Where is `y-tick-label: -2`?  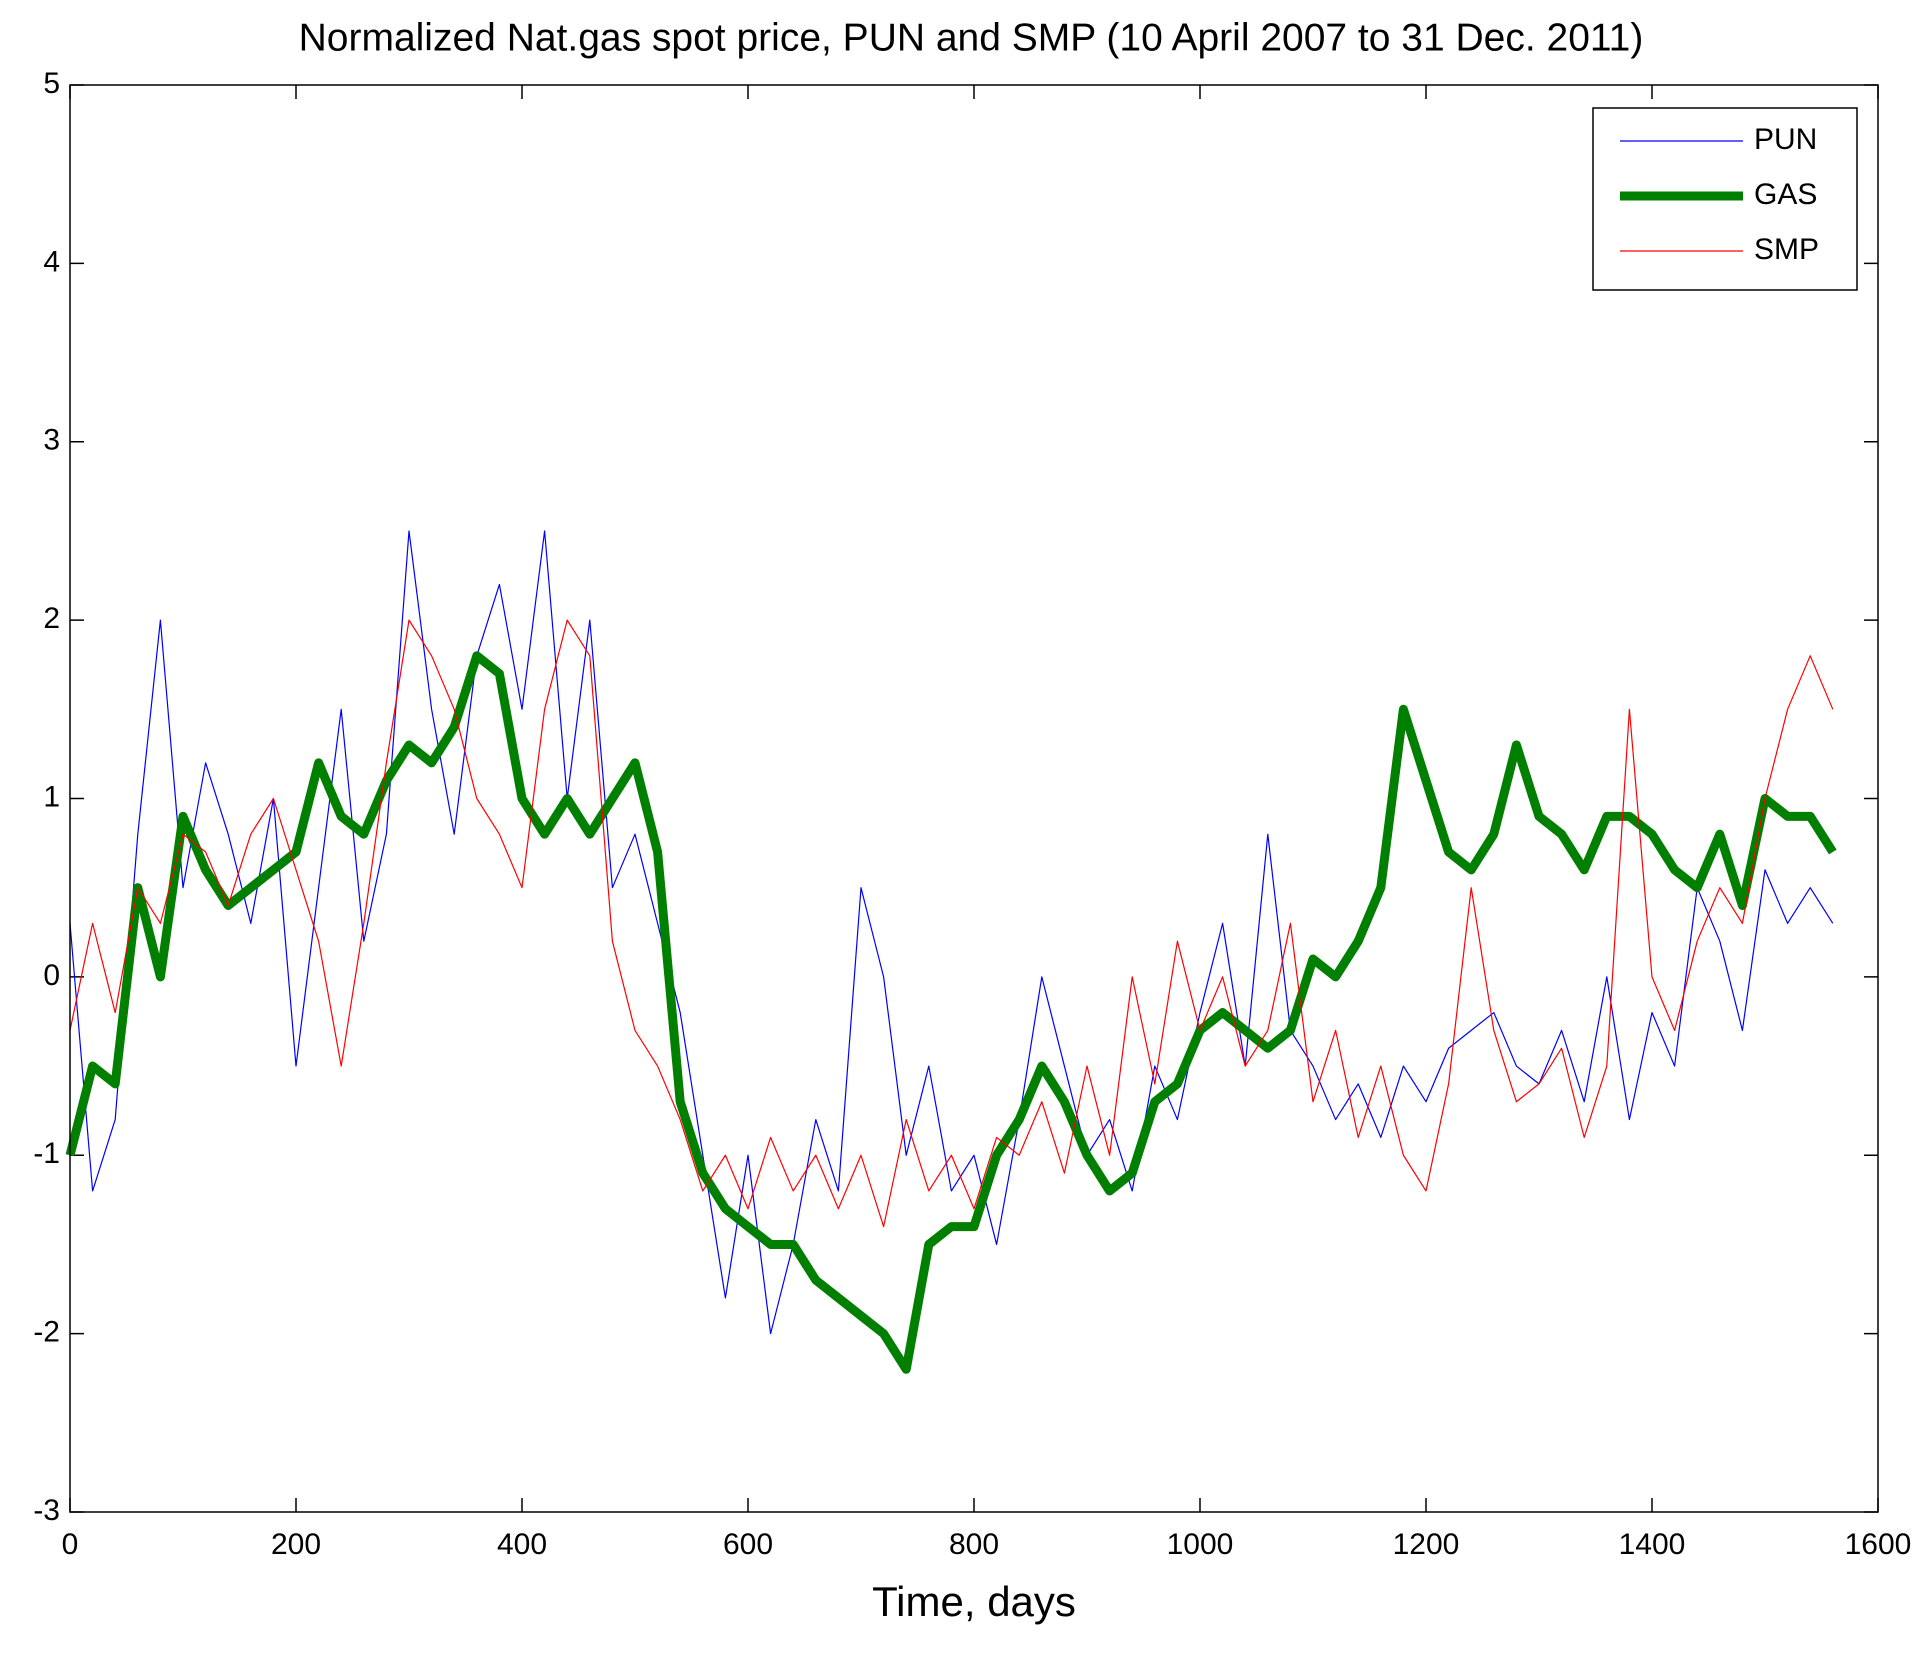 y-tick-label: -2 is located at coordinates (46, 1332).